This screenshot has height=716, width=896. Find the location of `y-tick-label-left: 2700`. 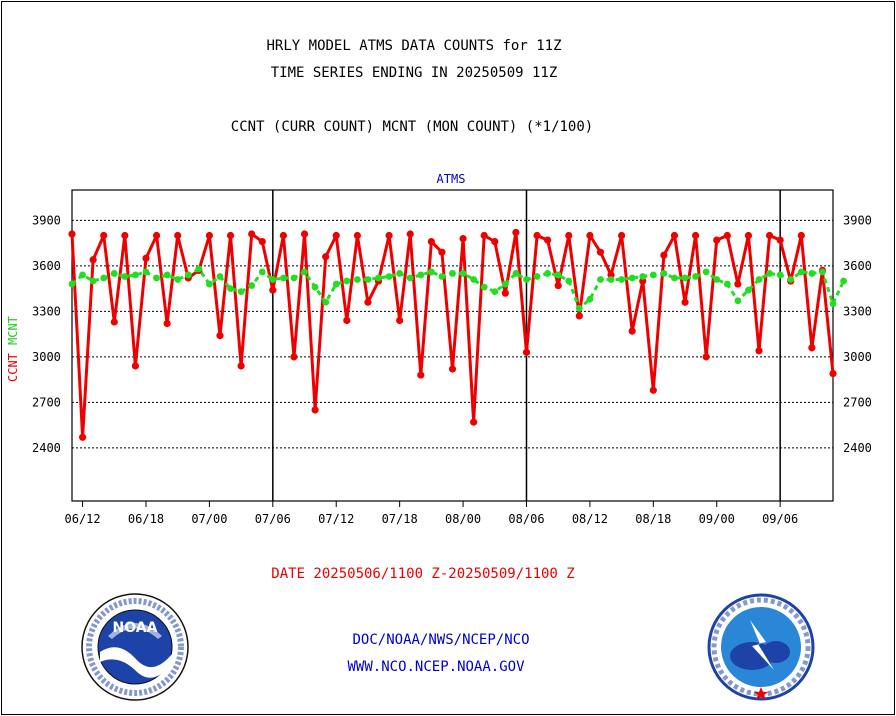

y-tick-label-left: 2700 is located at coordinates (46, 402).